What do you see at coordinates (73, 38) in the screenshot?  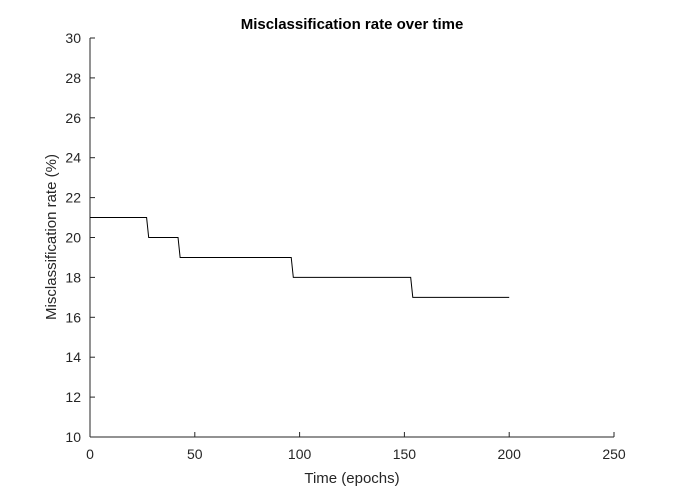 I see `y-tick-label: 30` at bounding box center [73, 38].